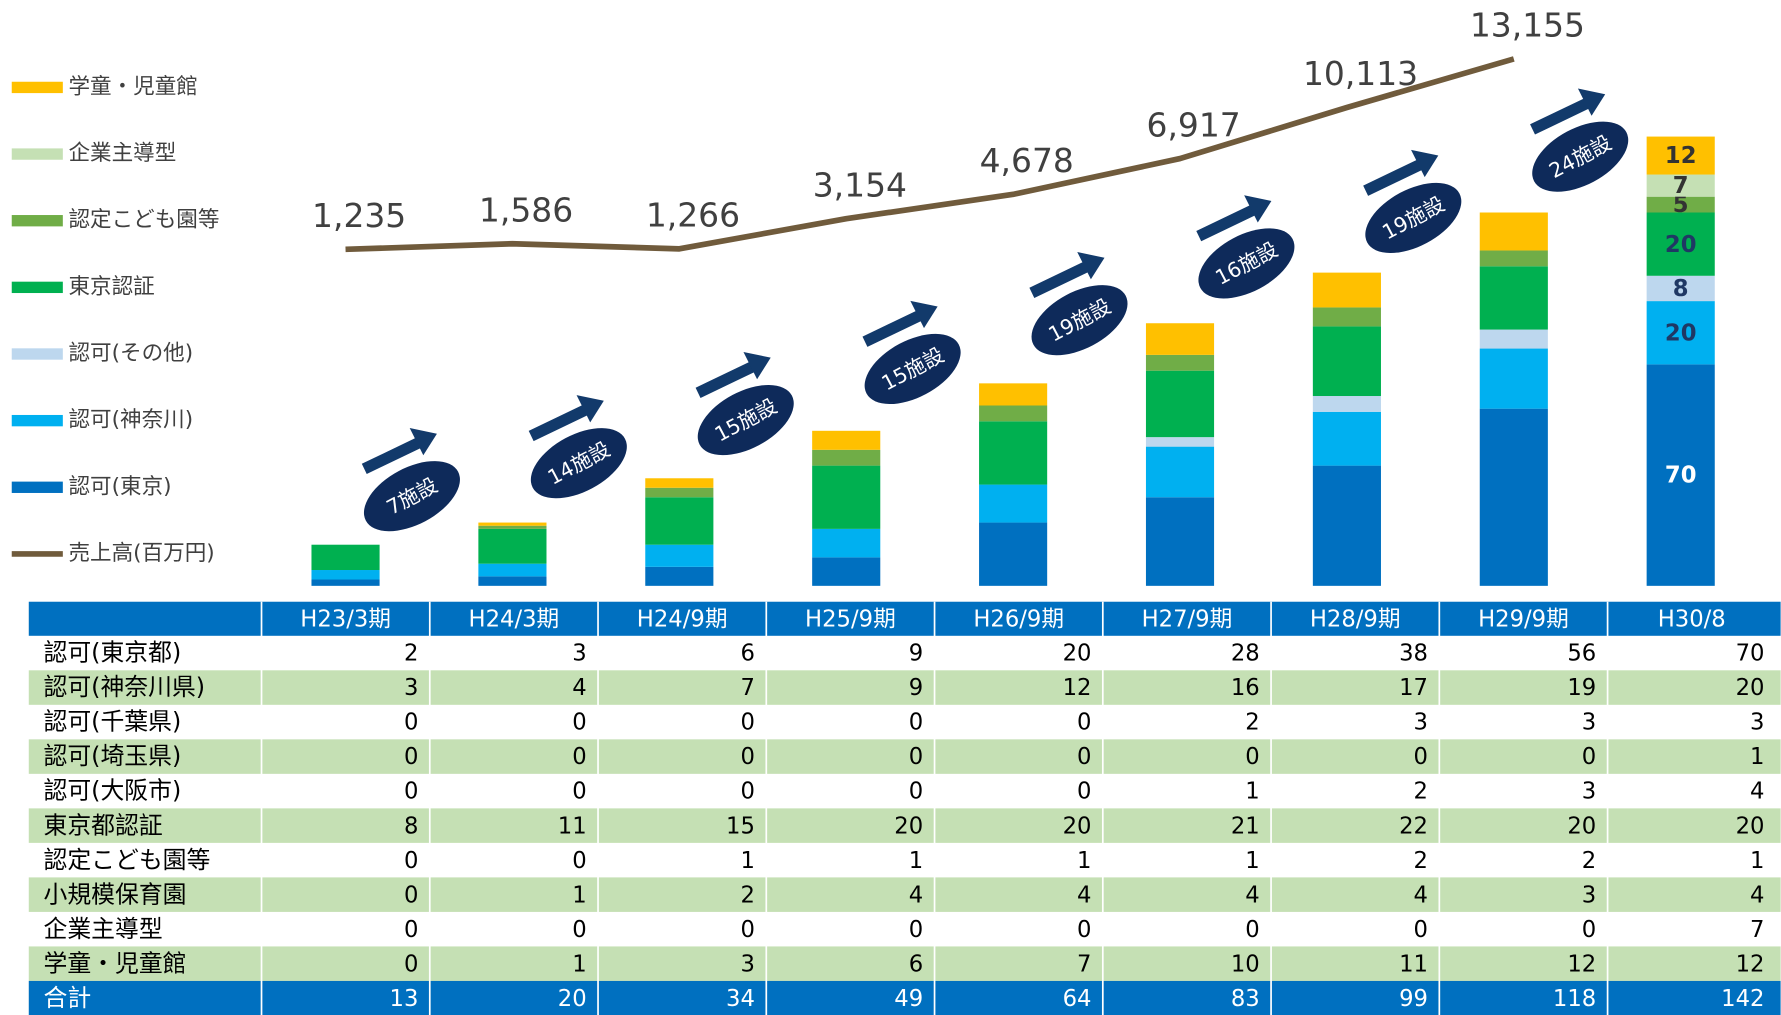  Describe the element at coordinates (1681, 245) in the screenshot. I see `data-label: 20` at that location.